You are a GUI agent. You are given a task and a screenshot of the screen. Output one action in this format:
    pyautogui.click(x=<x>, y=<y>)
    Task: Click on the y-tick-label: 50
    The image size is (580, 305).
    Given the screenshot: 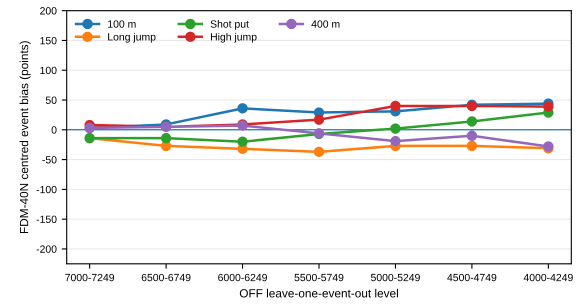 What is the action you would take?
    pyautogui.click(x=51, y=100)
    